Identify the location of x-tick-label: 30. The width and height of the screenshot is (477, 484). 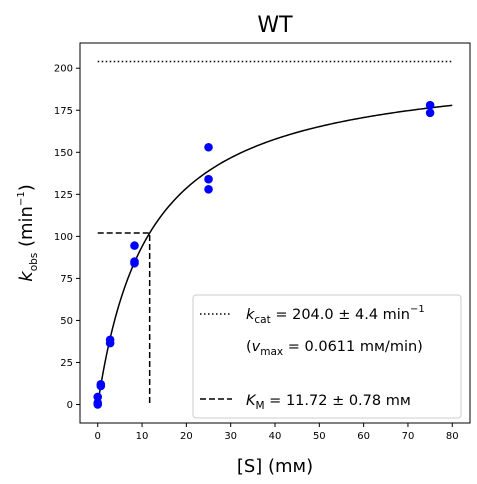
(230, 436).